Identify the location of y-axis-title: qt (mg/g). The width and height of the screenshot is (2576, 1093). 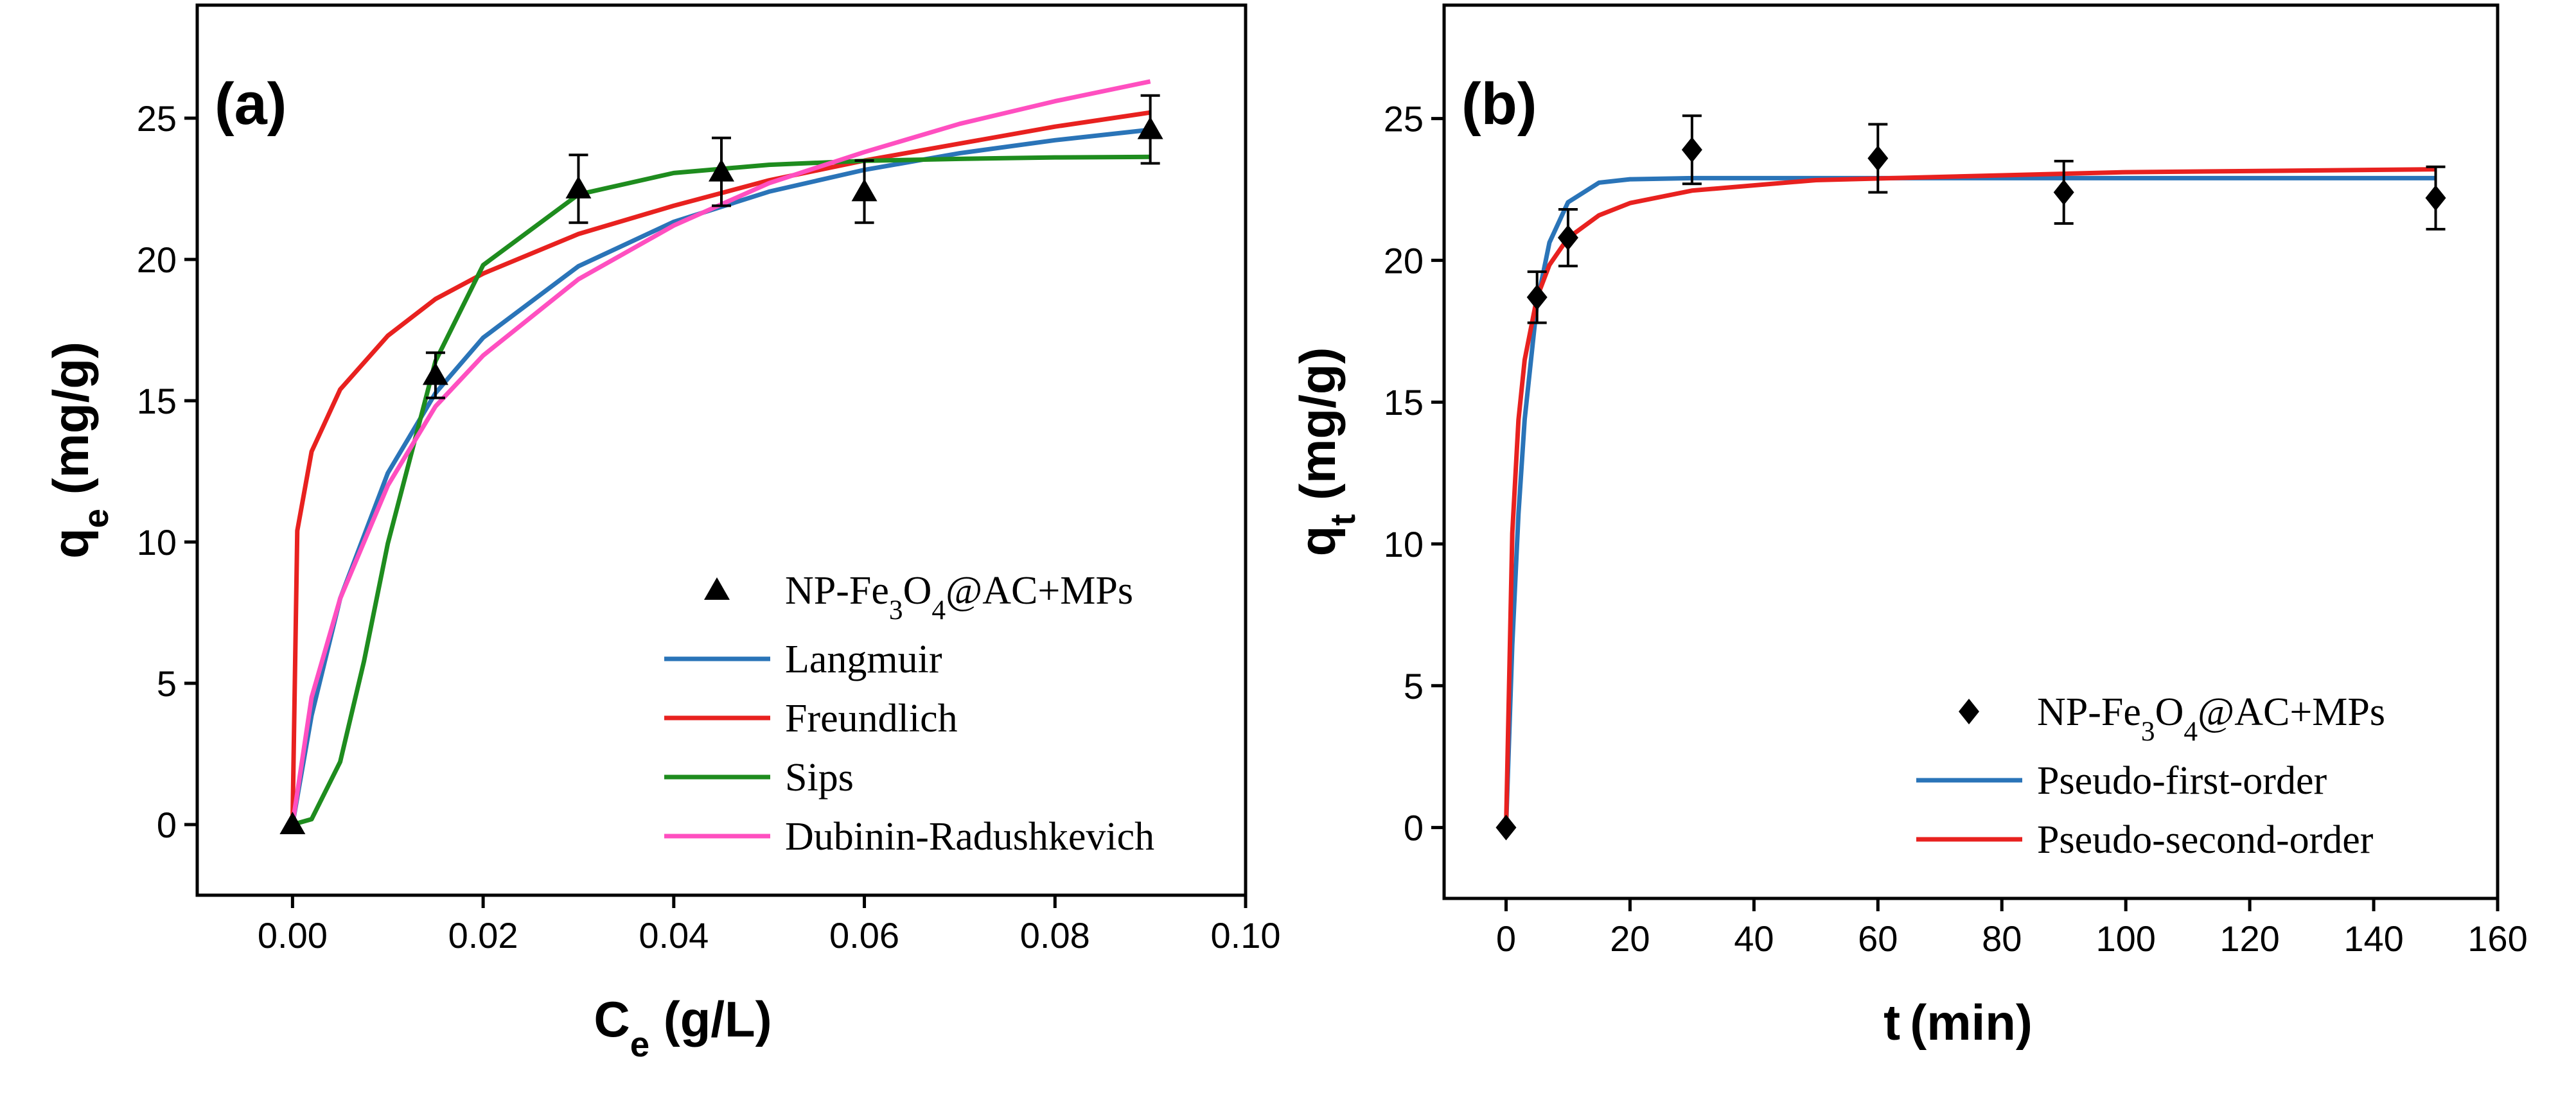
(1326, 452).